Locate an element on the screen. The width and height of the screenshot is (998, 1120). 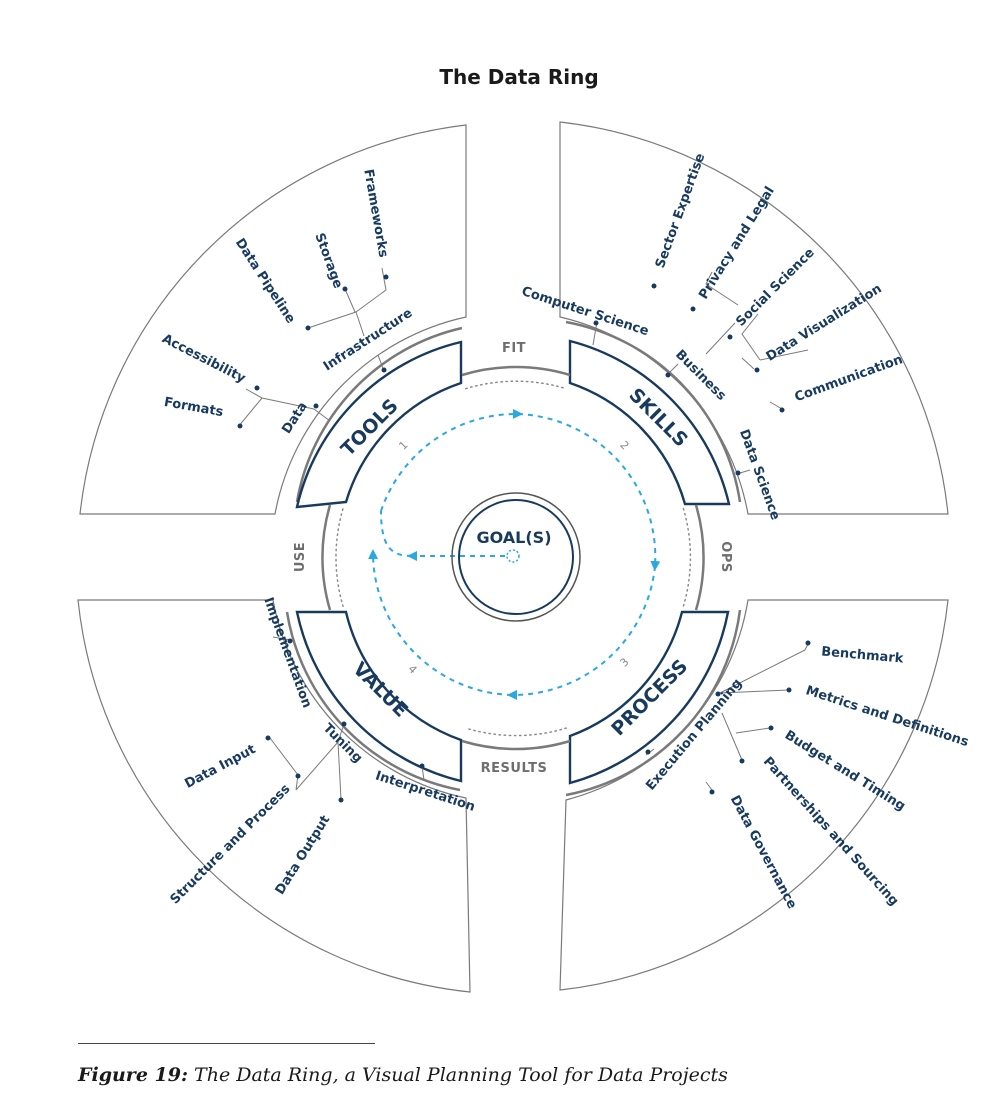
skills-band is located at coordinates (649, 422).